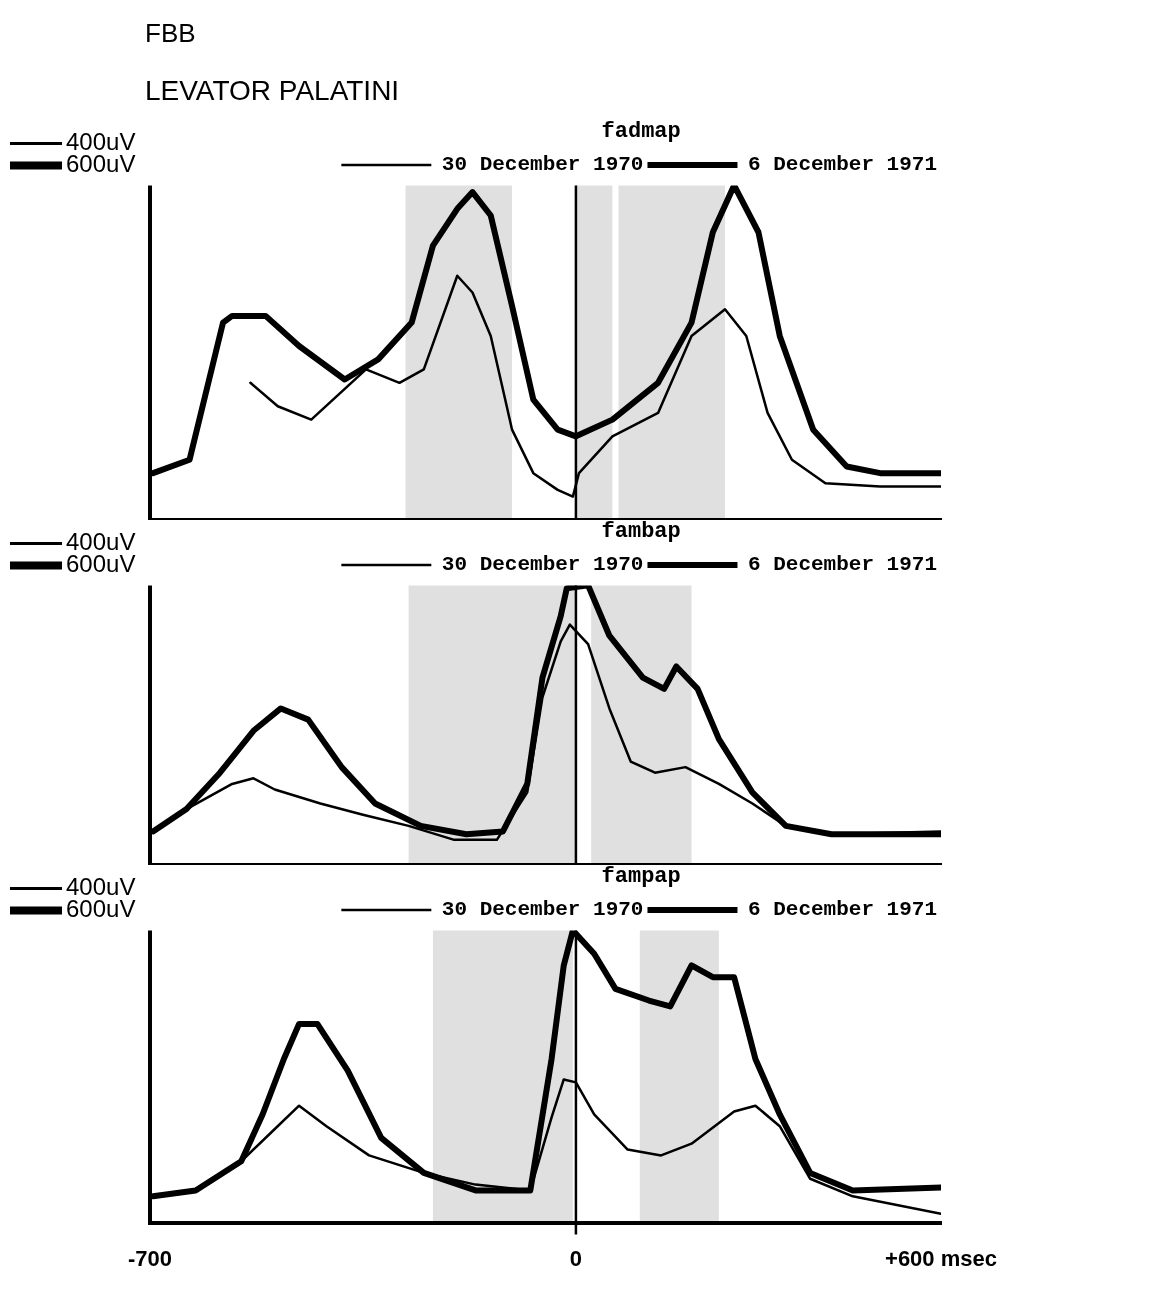  What do you see at coordinates (641, 876) in the screenshot?
I see `legend-title: fampap` at bounding box center [641, 876].